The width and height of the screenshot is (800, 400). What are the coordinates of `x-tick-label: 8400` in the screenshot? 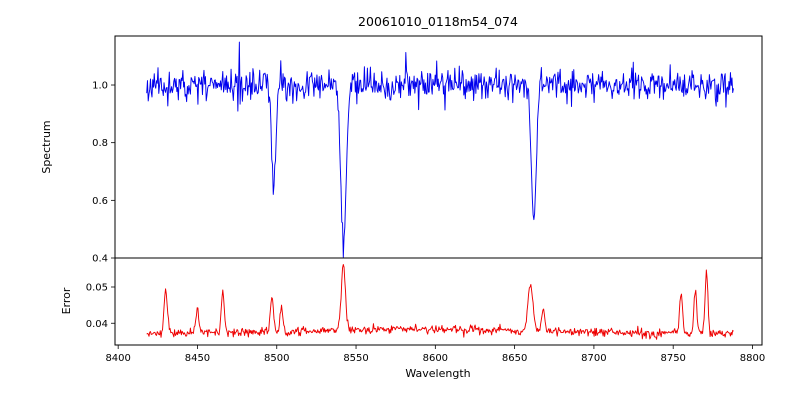 It's located at (117, 358).